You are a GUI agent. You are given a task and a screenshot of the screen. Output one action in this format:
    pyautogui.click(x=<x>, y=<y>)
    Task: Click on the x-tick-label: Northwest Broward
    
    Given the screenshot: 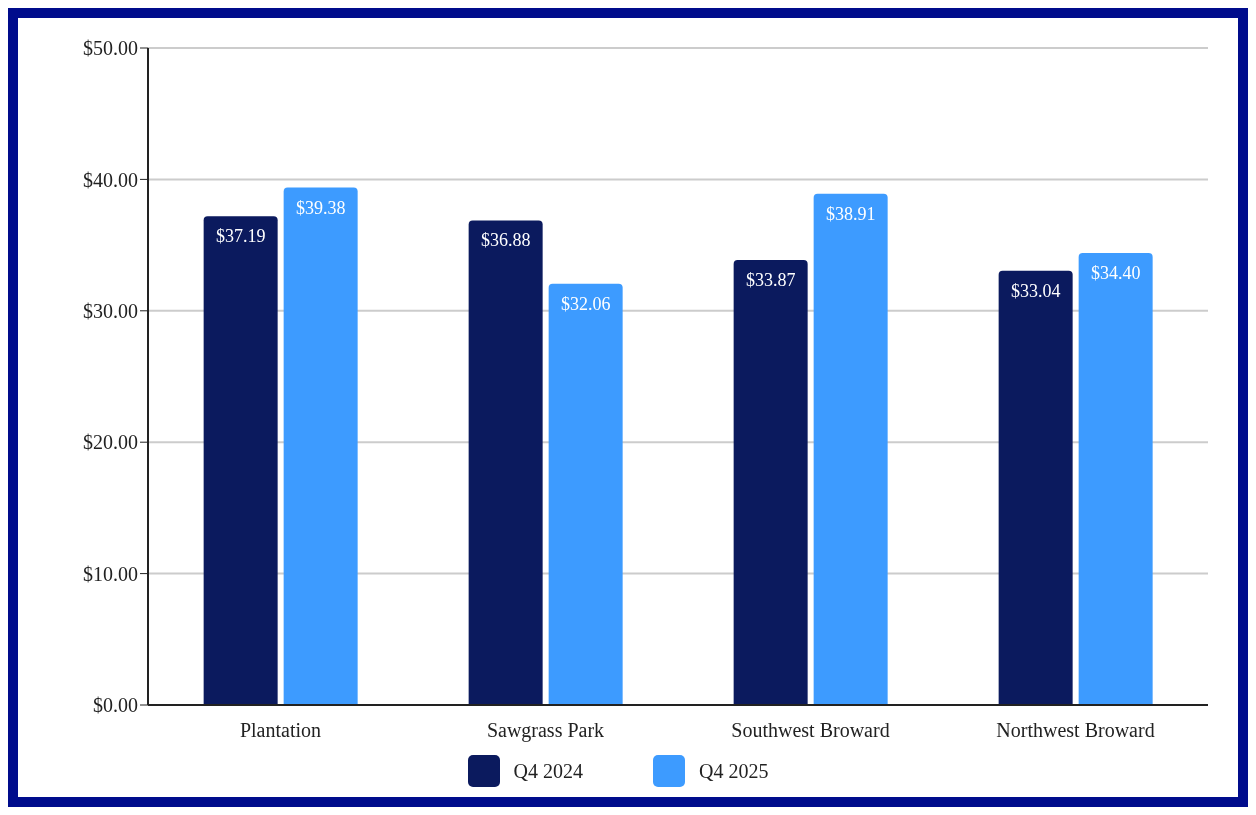 What is the action you would take?
    pyautogui.click(x=1075, y=730)
    